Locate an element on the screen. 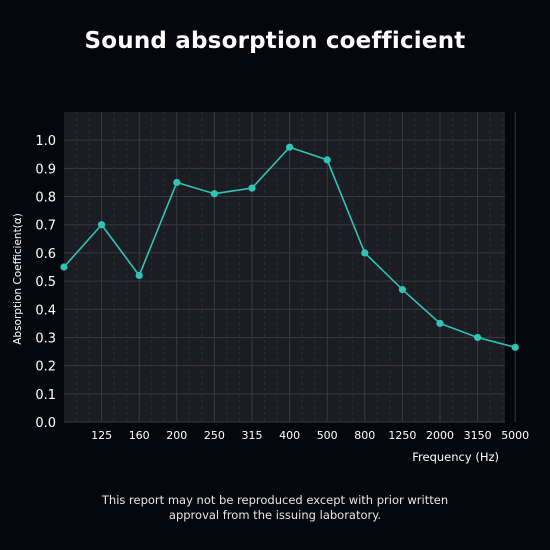  y-axis-ticks: 0.0 0.1 0.2 0.3 0.4 0.5 0.6 0.7 0.8 0.9 1.0 is located at coordinates (45, 282).